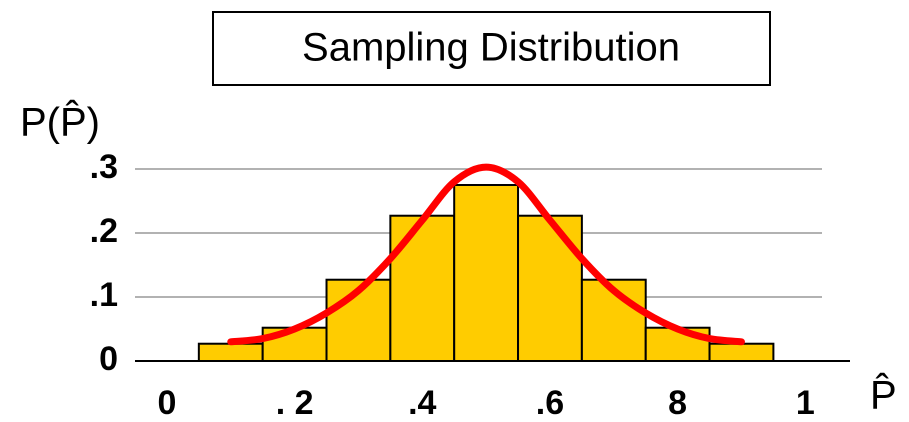 This screenshot has height=422, width=909. What do you see at coordinates (108, 359) in the screenshot?
I see `y-tick-label: 0` at bounding box center [108, 359].